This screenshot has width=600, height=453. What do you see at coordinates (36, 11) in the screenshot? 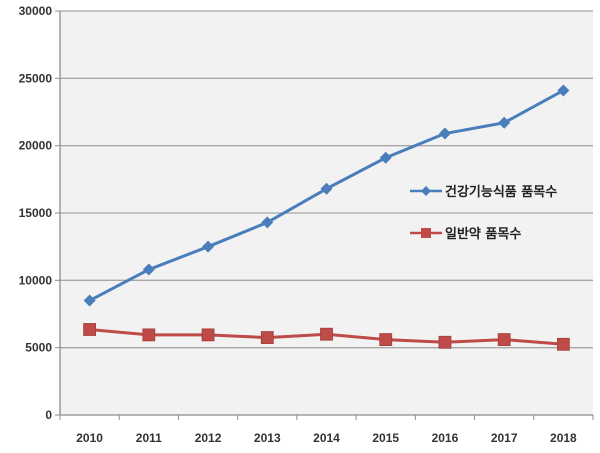
I see `y-tick-label: 30000` at bounding box center [36, 11].